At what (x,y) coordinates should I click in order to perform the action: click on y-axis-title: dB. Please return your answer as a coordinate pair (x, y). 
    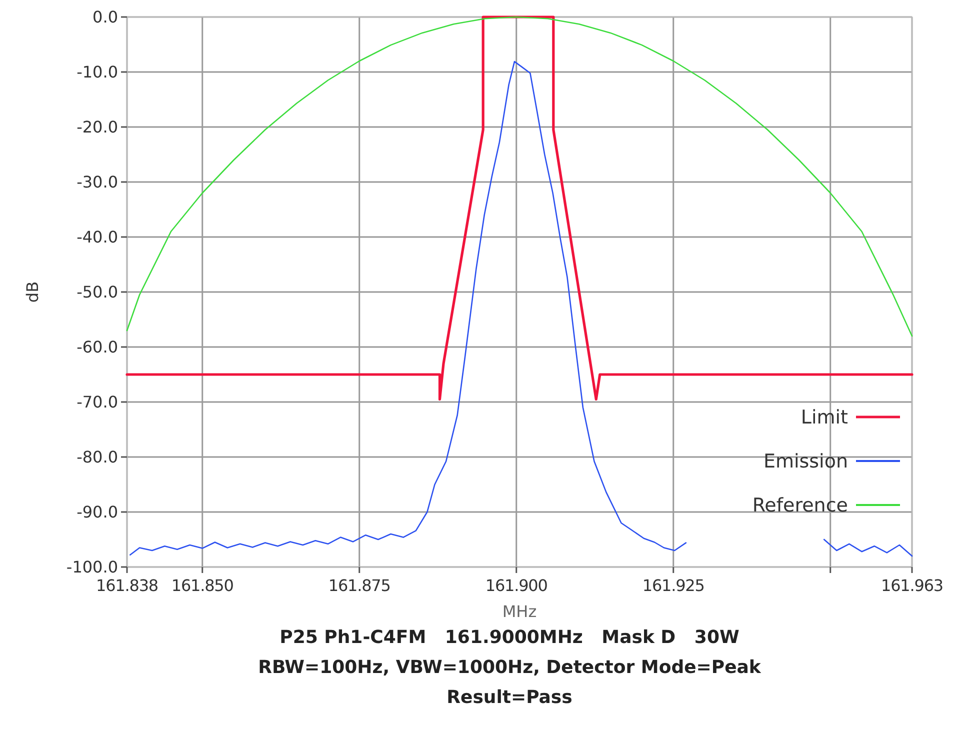
    Looking at the image, I should click on (32, 292).